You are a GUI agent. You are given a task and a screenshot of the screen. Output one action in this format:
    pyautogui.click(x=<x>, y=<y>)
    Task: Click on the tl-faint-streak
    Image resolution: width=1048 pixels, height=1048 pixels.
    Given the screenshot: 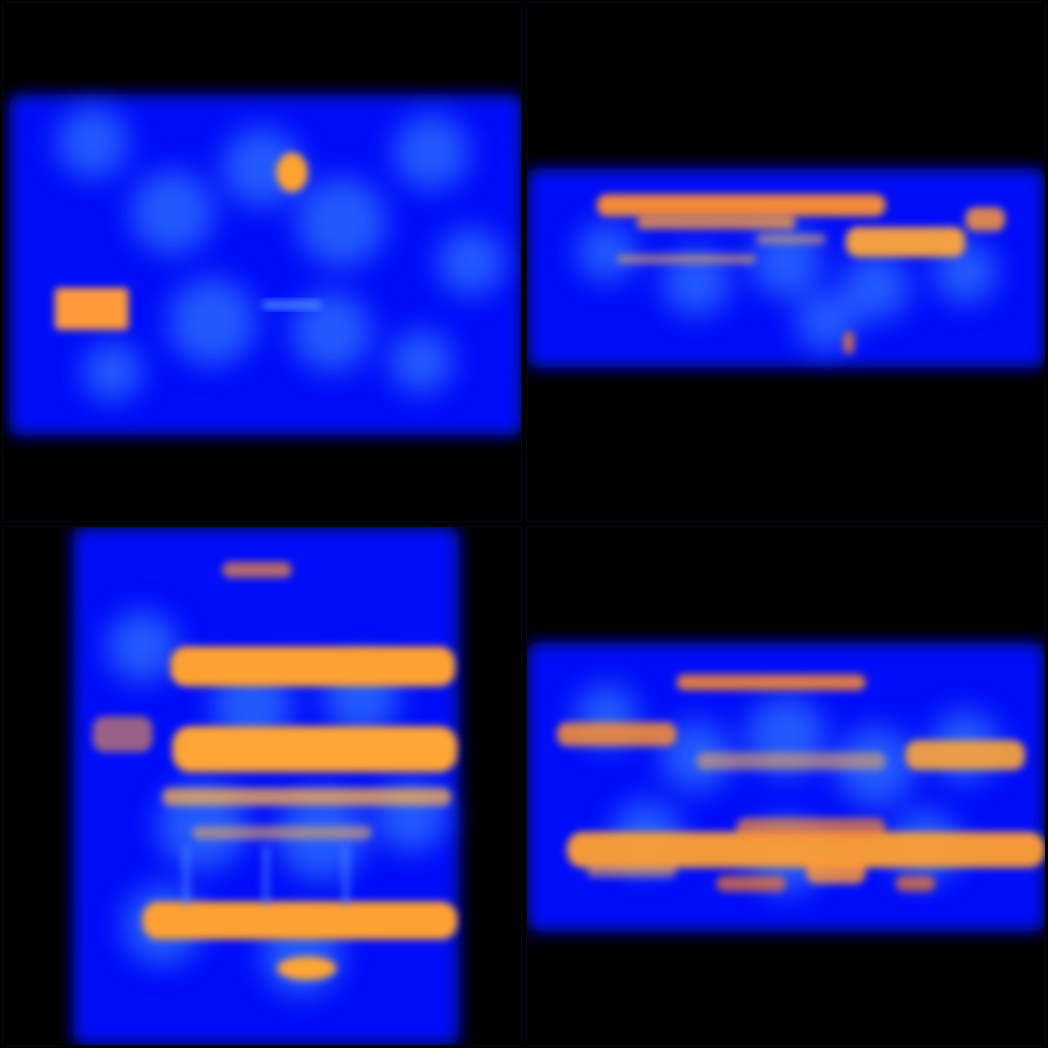 What is the action you would take?
    pyautogui.click(x=292, y=304)
    